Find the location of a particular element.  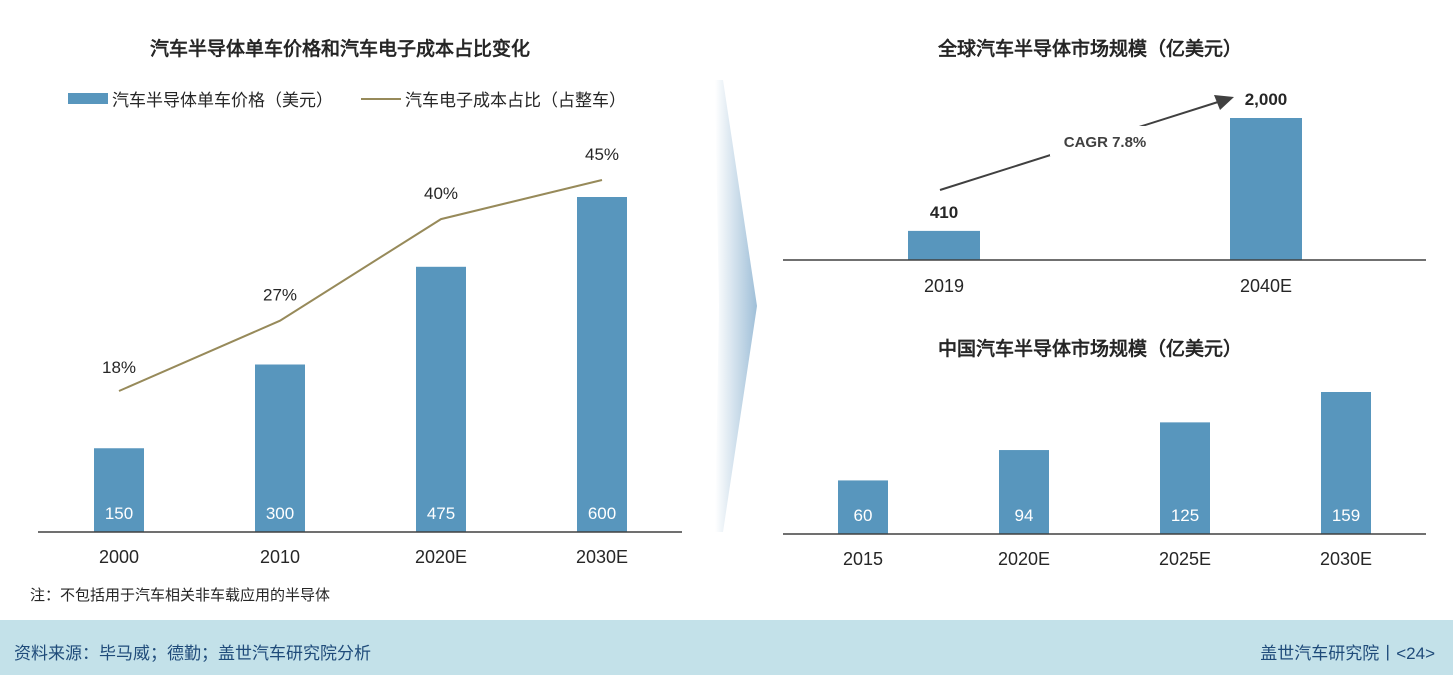

x-tick-label: 2010 is located at coordinates (280, 557).